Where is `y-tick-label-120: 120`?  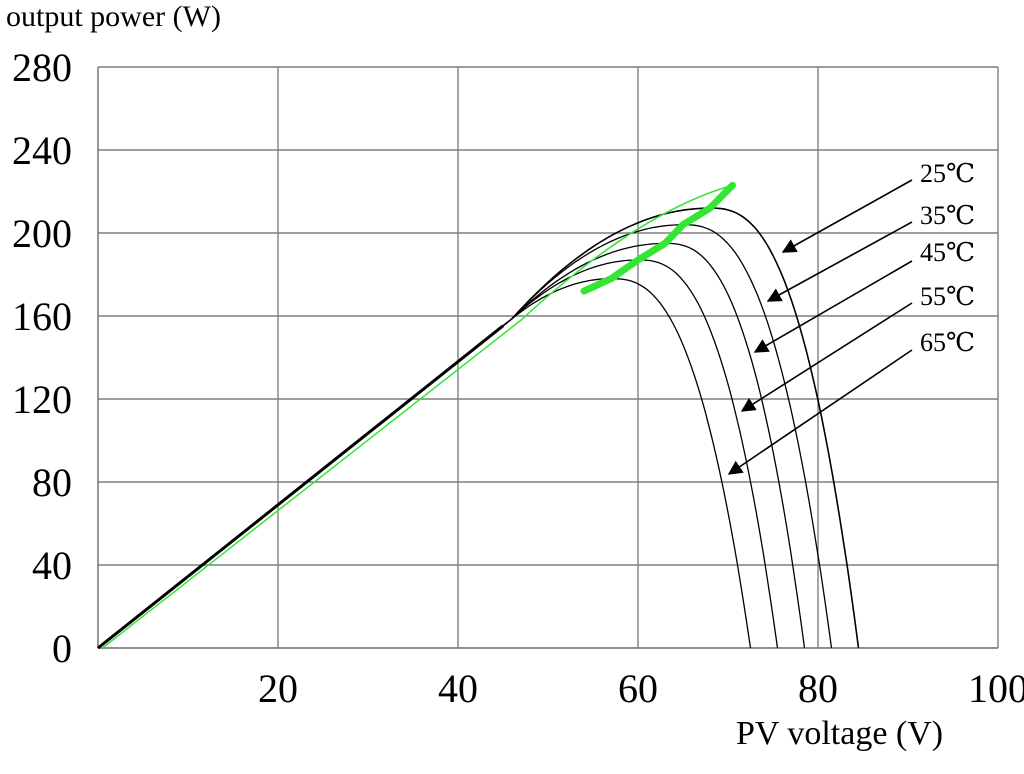
y-tick-label-120: 120 is located at coordinates (42, 399).